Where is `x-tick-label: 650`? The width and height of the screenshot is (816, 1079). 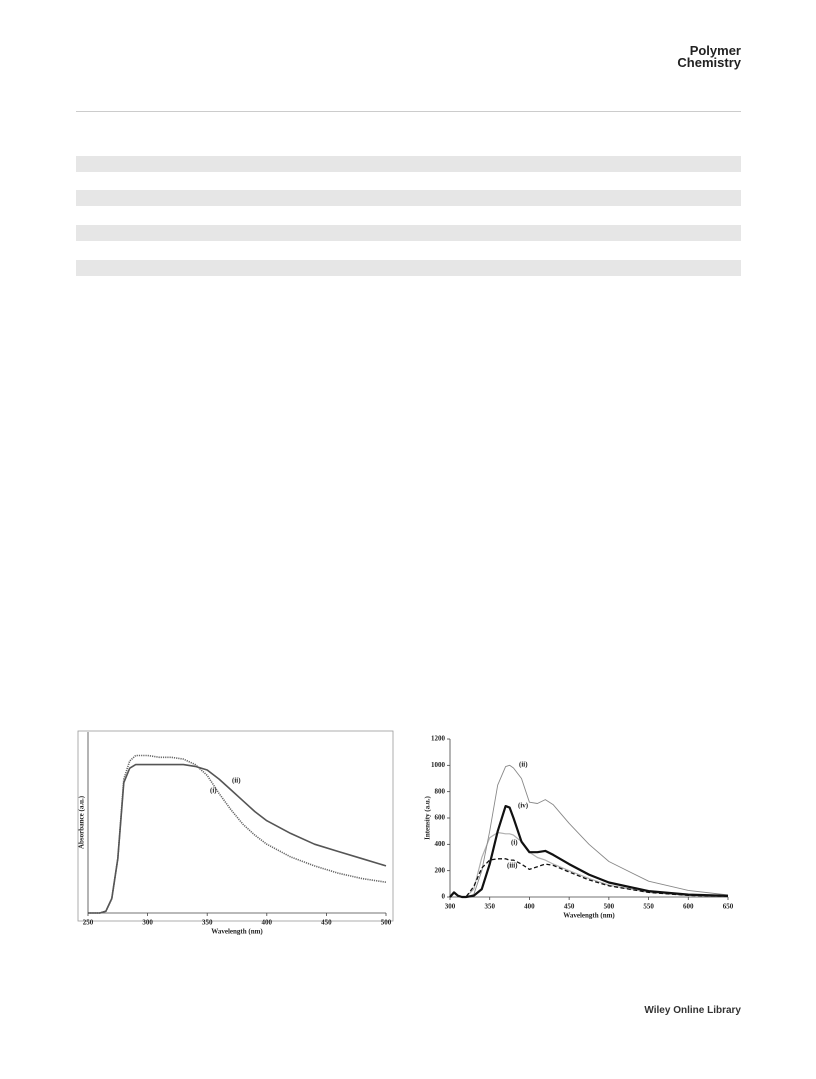
x-tick-label: 650 is located at coordinates (728, 907).